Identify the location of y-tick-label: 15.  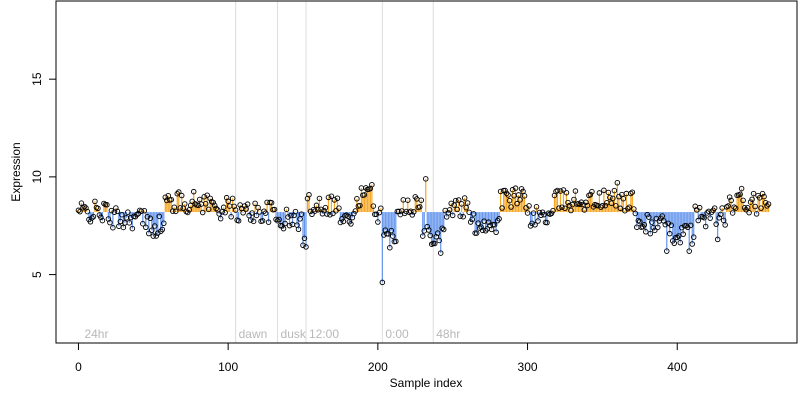
(37, 79).